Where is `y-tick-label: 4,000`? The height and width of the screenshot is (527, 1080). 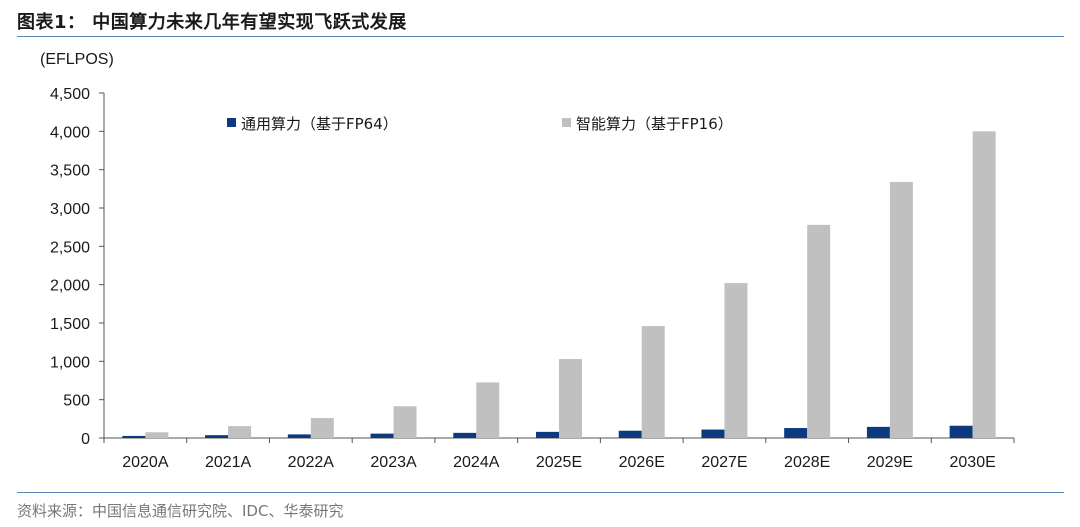
y-tick-label: 4,000 is located at coordinates (70, 132).